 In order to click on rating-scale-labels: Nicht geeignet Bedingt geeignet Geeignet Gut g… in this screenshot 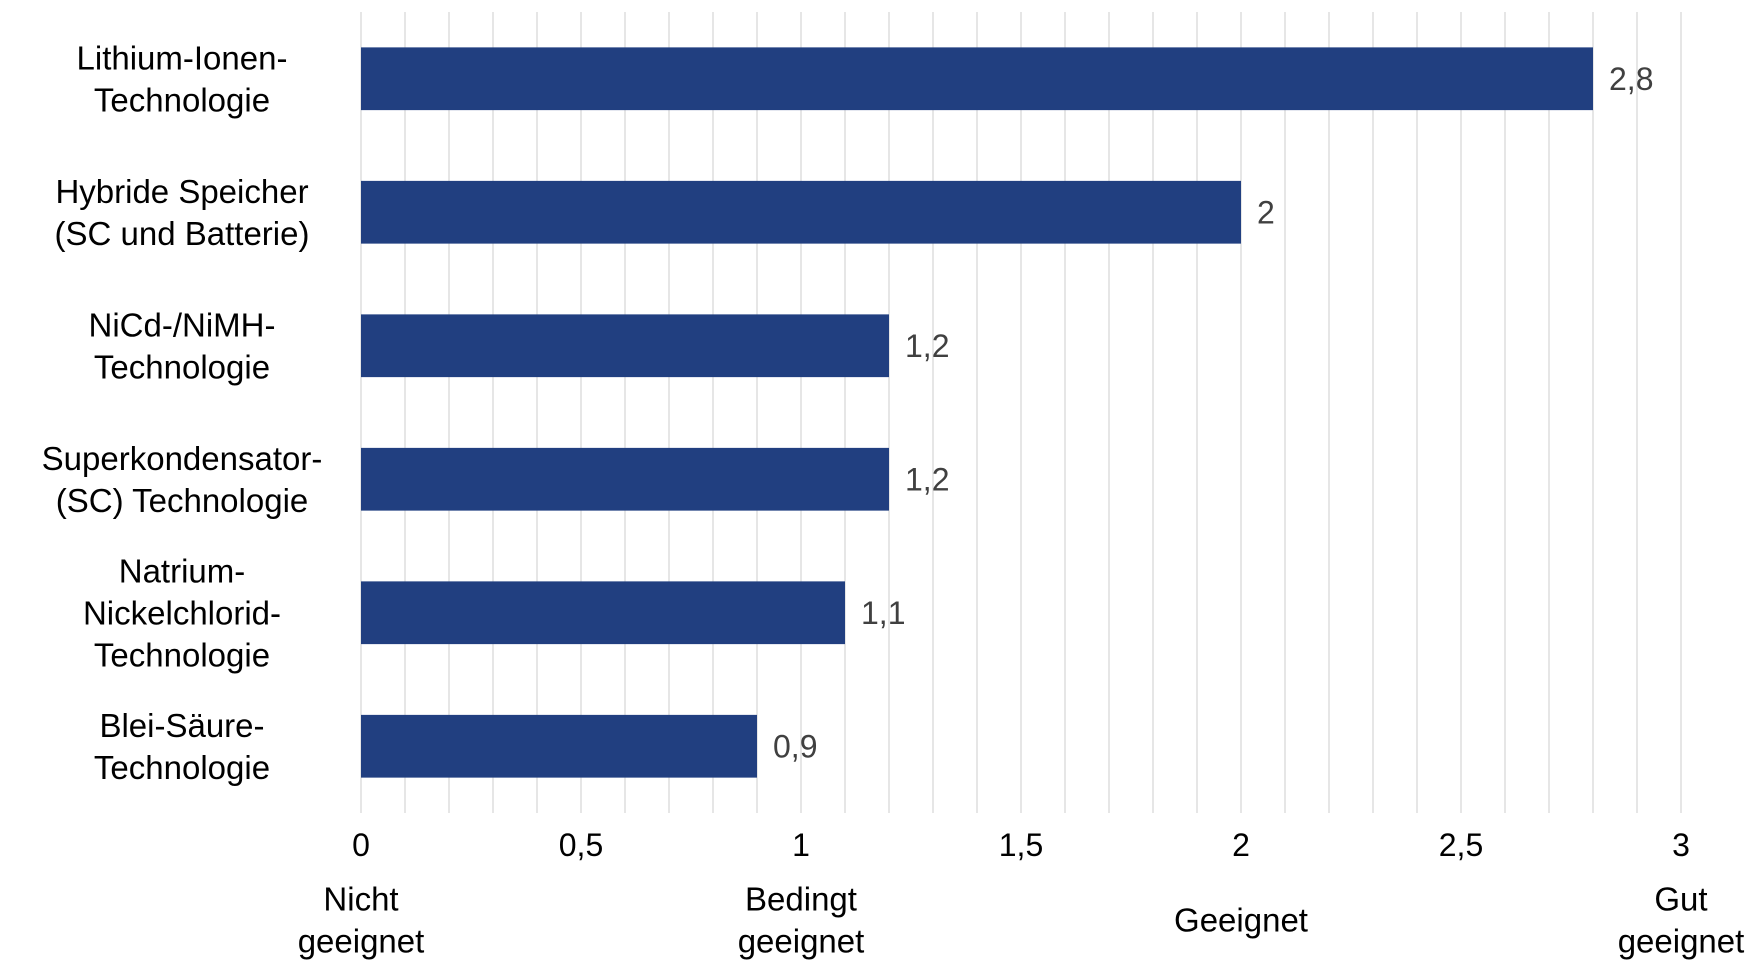, I will do `click(1021, 920)`.